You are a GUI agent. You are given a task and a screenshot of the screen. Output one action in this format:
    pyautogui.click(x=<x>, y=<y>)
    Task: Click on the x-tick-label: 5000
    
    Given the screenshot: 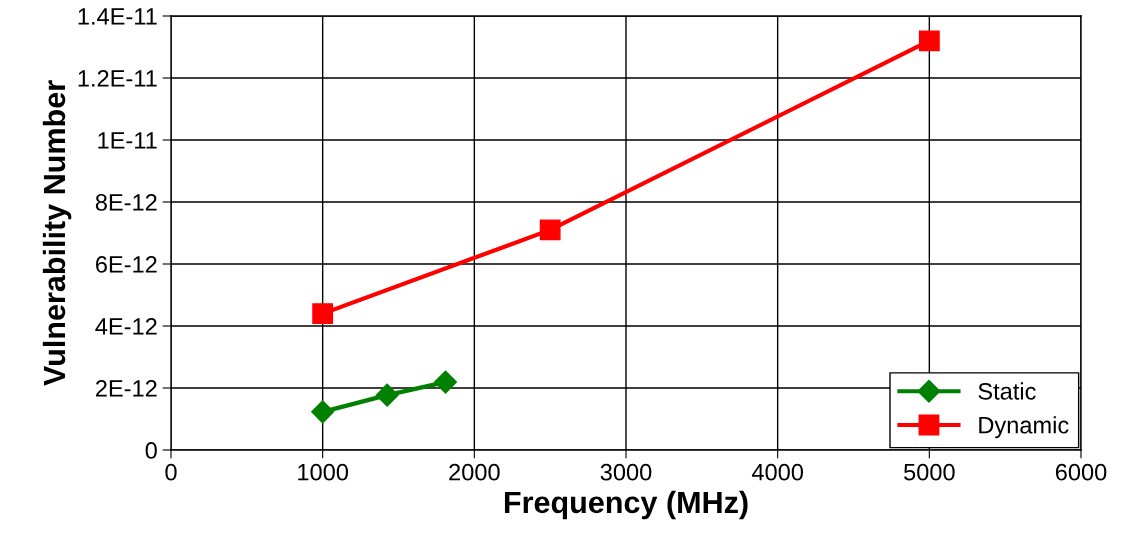 What is the action you would take?
    pyautogui.click(x=929, y=472)
    